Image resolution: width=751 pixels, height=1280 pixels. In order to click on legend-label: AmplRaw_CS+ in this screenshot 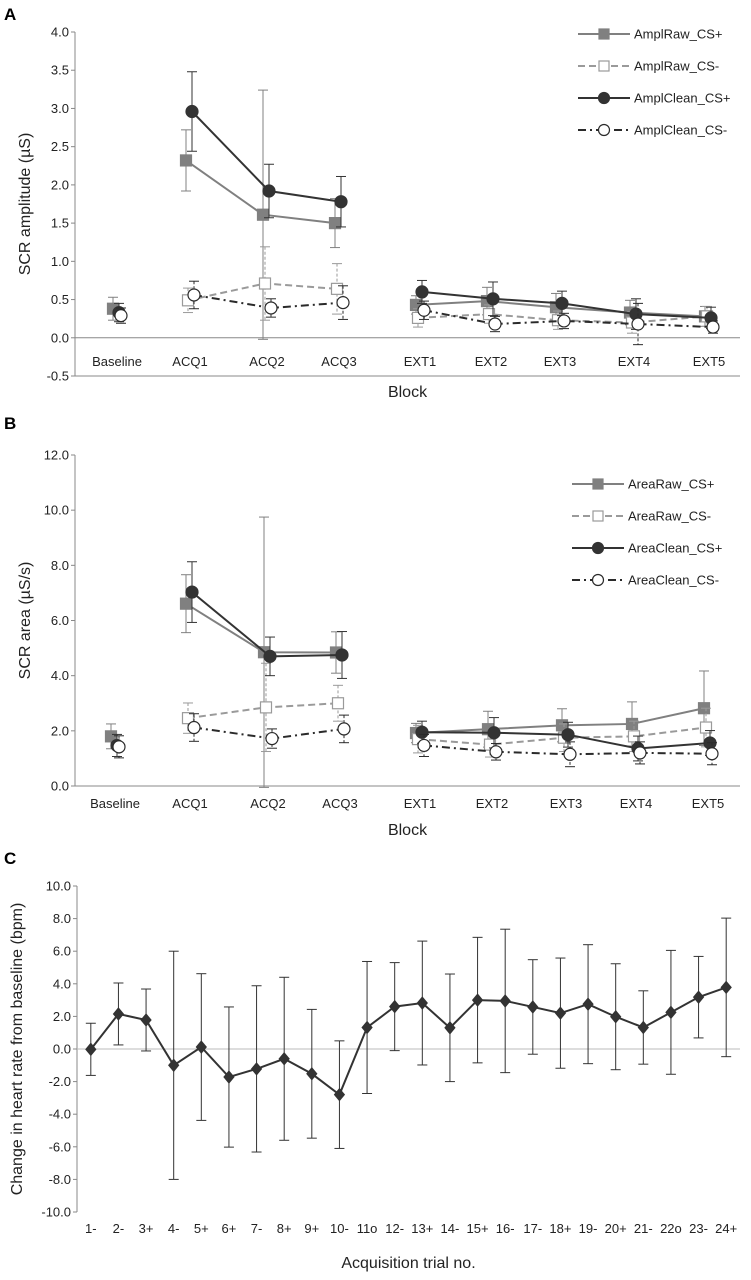, I will do `click(678, 34)`.